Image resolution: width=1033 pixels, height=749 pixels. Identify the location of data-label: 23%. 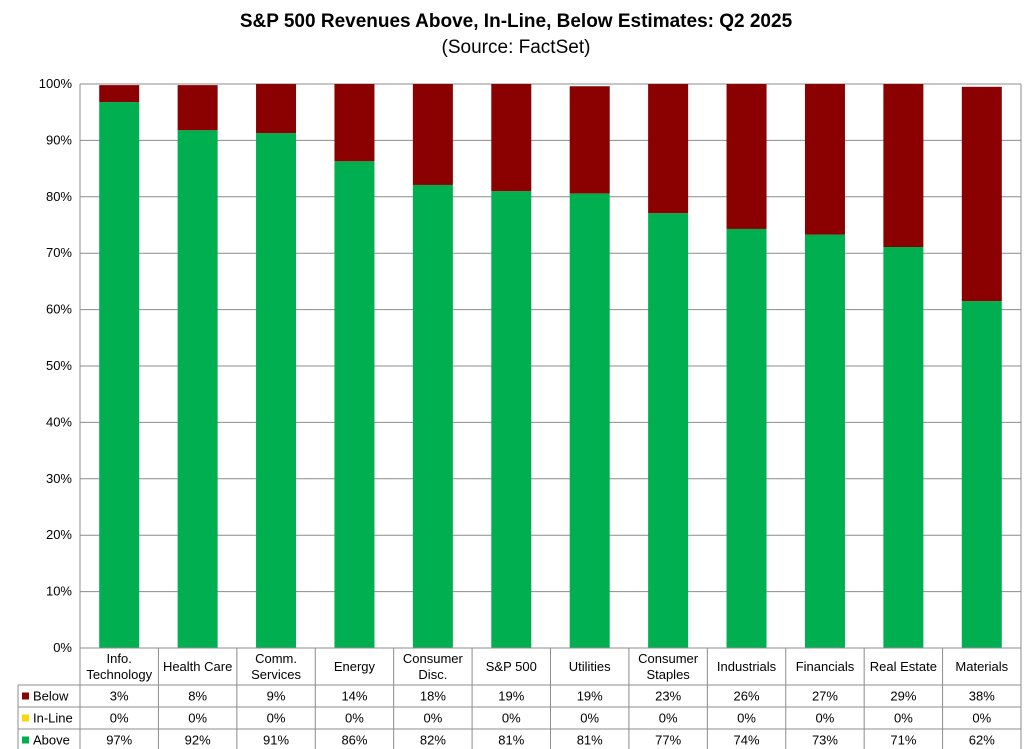
(668, 696).